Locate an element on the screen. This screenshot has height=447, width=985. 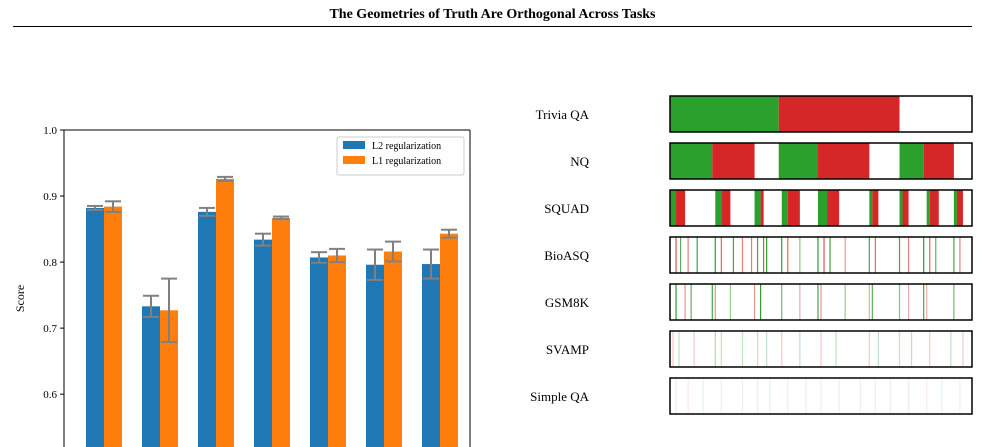
strip-row-label: SVAMP is located at coordinates (567, 349).